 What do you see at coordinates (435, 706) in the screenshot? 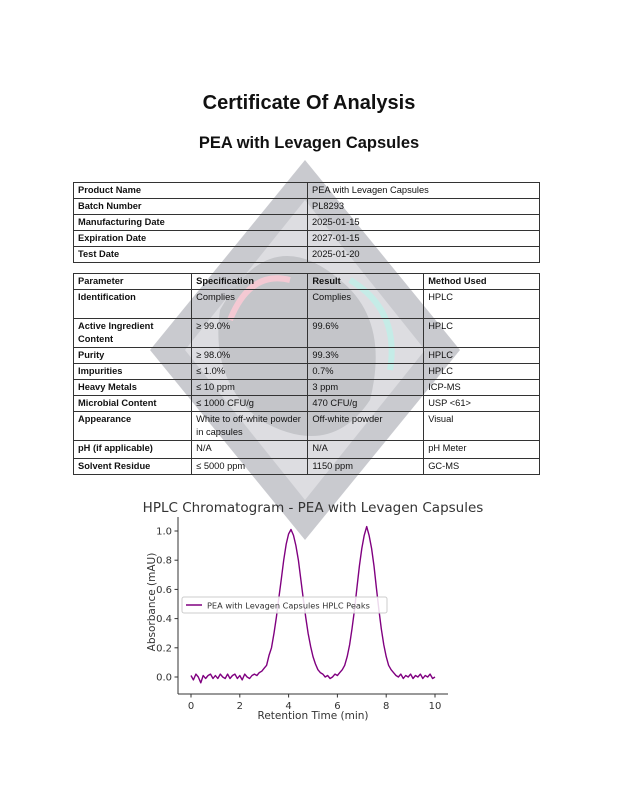
I see `x-tick-label: 10` at bounding box center [435, 706].